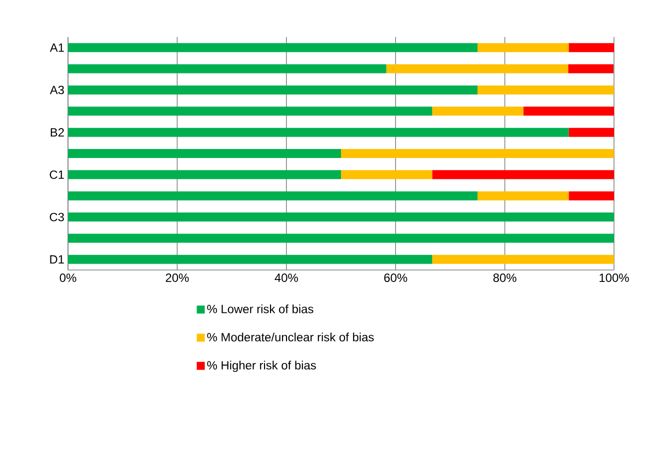  I want to click on y-tick-label: C3, so click(57, 217).